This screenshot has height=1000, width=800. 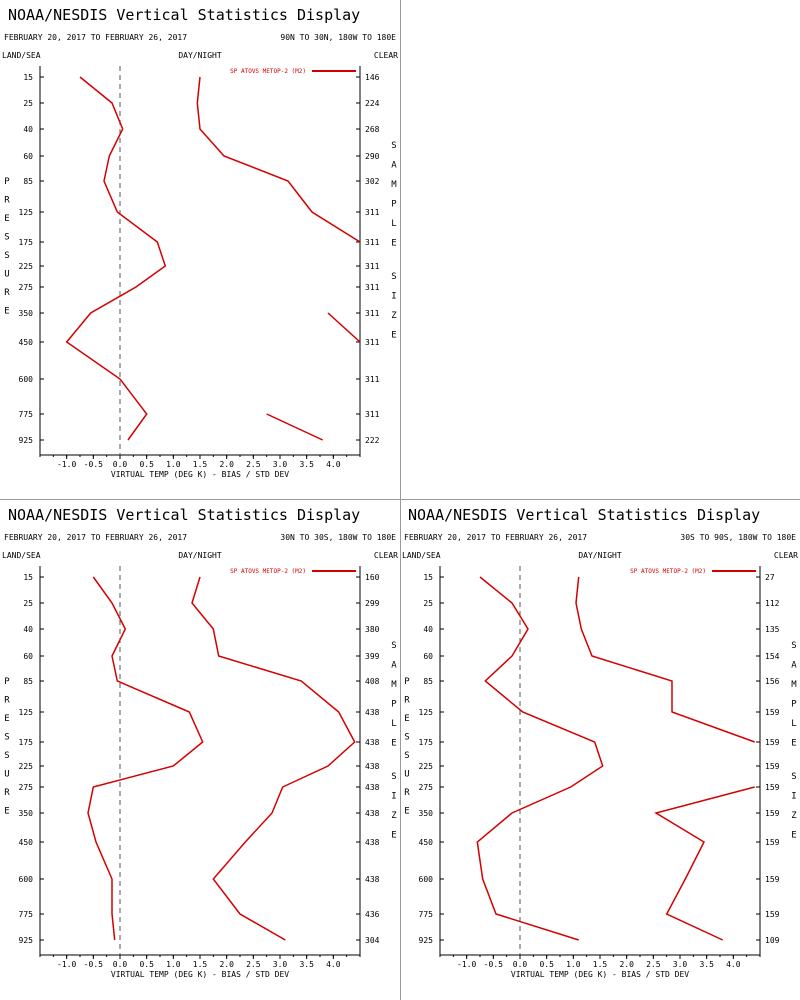 What do you see at coordinates (426, 940) in the screenshot?
I see `pressure-tick-label: 925` at bounding box center [426, 940].